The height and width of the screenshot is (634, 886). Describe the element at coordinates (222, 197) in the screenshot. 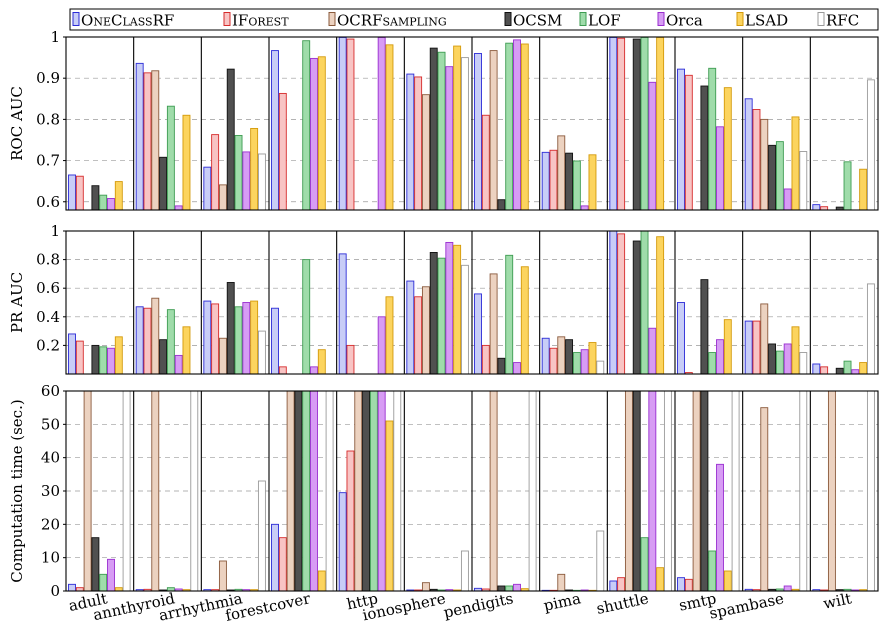

I see `bar-roc-arrhythmia-ocrfsampling` at that location.